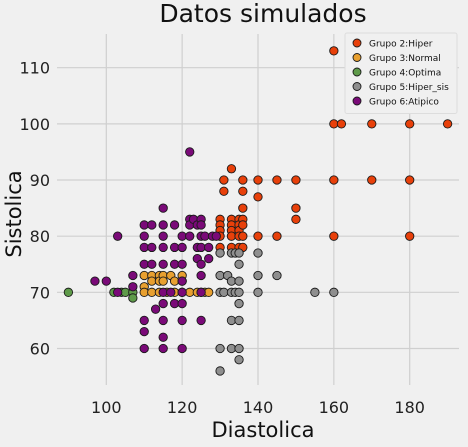 The height and width of the screenshot is (447, 468). What do you see at coordinates (405, 74) in the screenshot?
I see `legend-label: Grupo 4:Optima` at bounding box center [405, 74].